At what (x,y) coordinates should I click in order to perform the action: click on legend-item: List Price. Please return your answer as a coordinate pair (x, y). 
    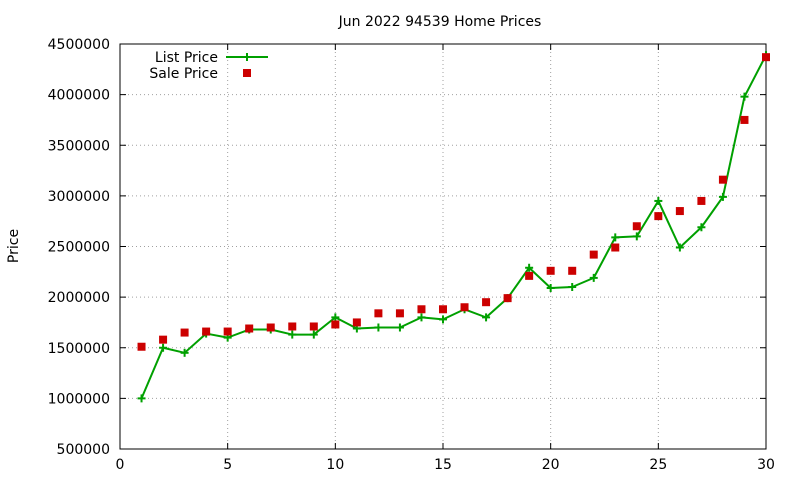
    Looking at the image, I should click on (211, 58).